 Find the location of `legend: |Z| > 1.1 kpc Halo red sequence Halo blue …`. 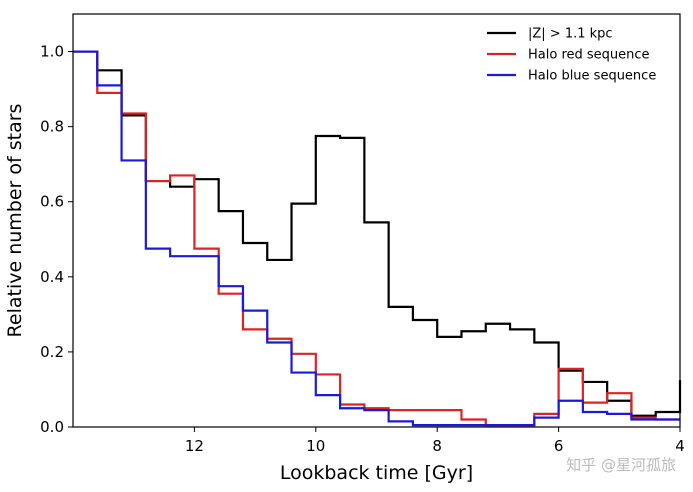

legend: |Z| > 1.1 kpc Halo red sequence Halo blue … is located at coordinates (571, 55).